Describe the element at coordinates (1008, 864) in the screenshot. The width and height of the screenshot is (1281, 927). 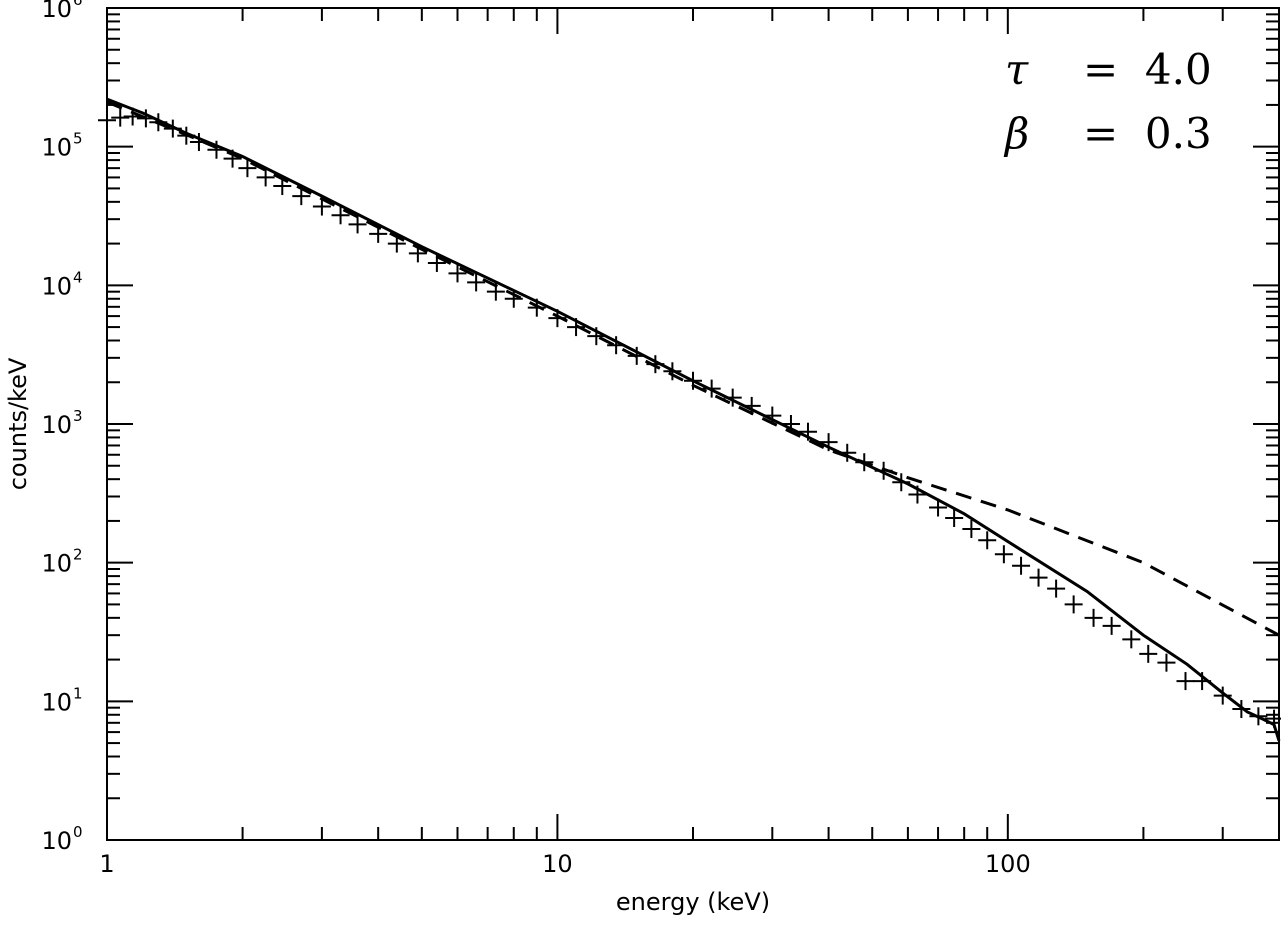
I see `x-tick-label: 100` at that location.